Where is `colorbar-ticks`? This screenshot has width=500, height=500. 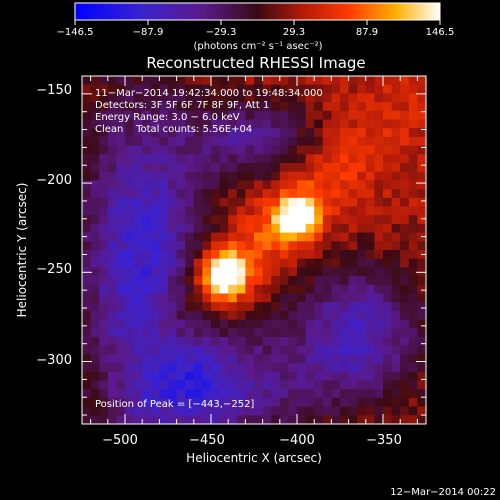
colorbar-ticks is located at coordinates (257, 22).